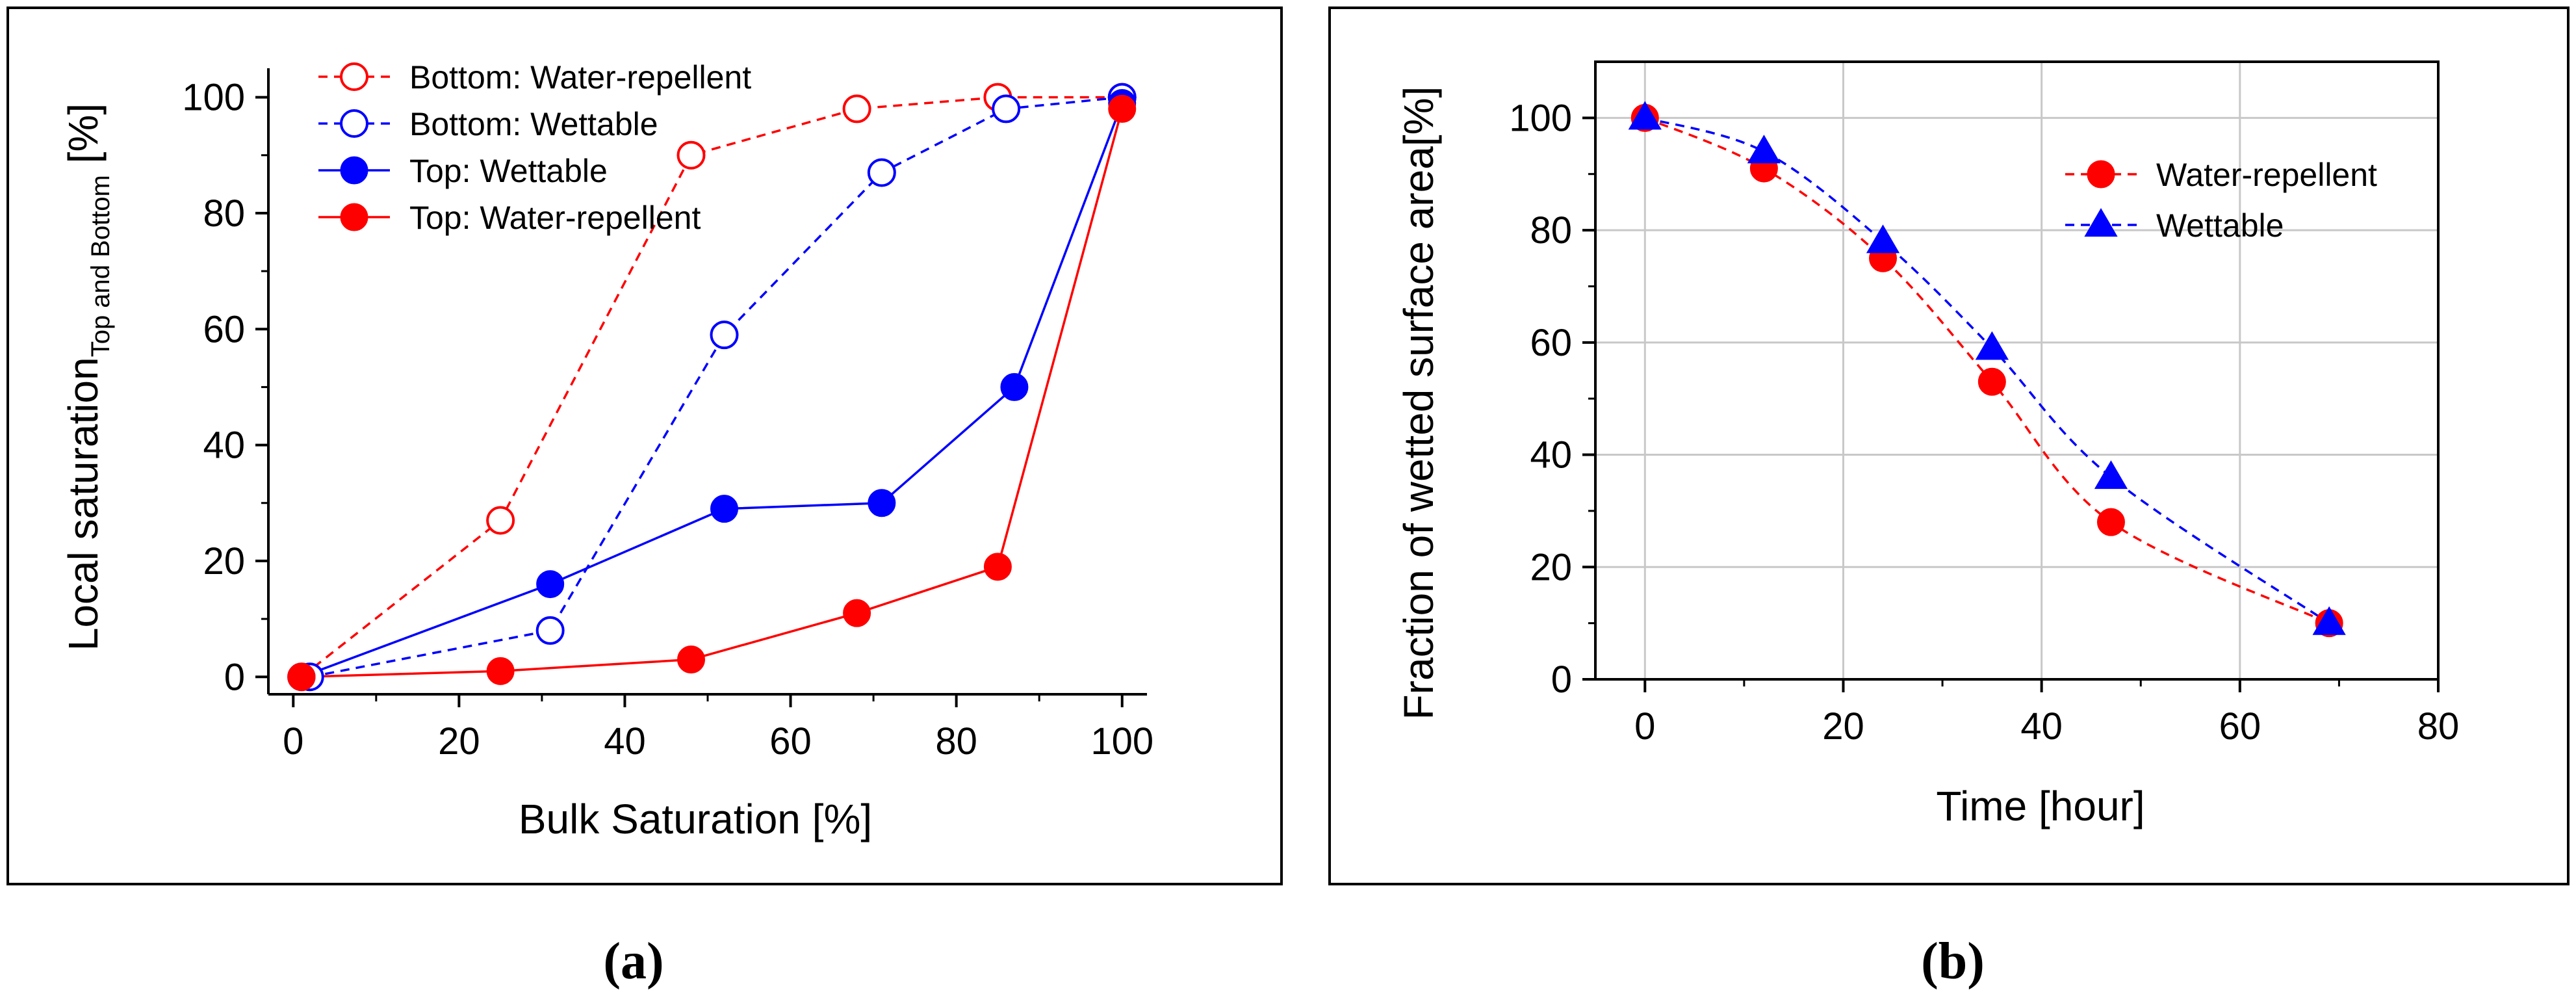 This screenshot has width=2576, height=1005. Describe the element at coordinates (224, 445) in the screenshot. I see `a-ytick-label: 40` at that location.